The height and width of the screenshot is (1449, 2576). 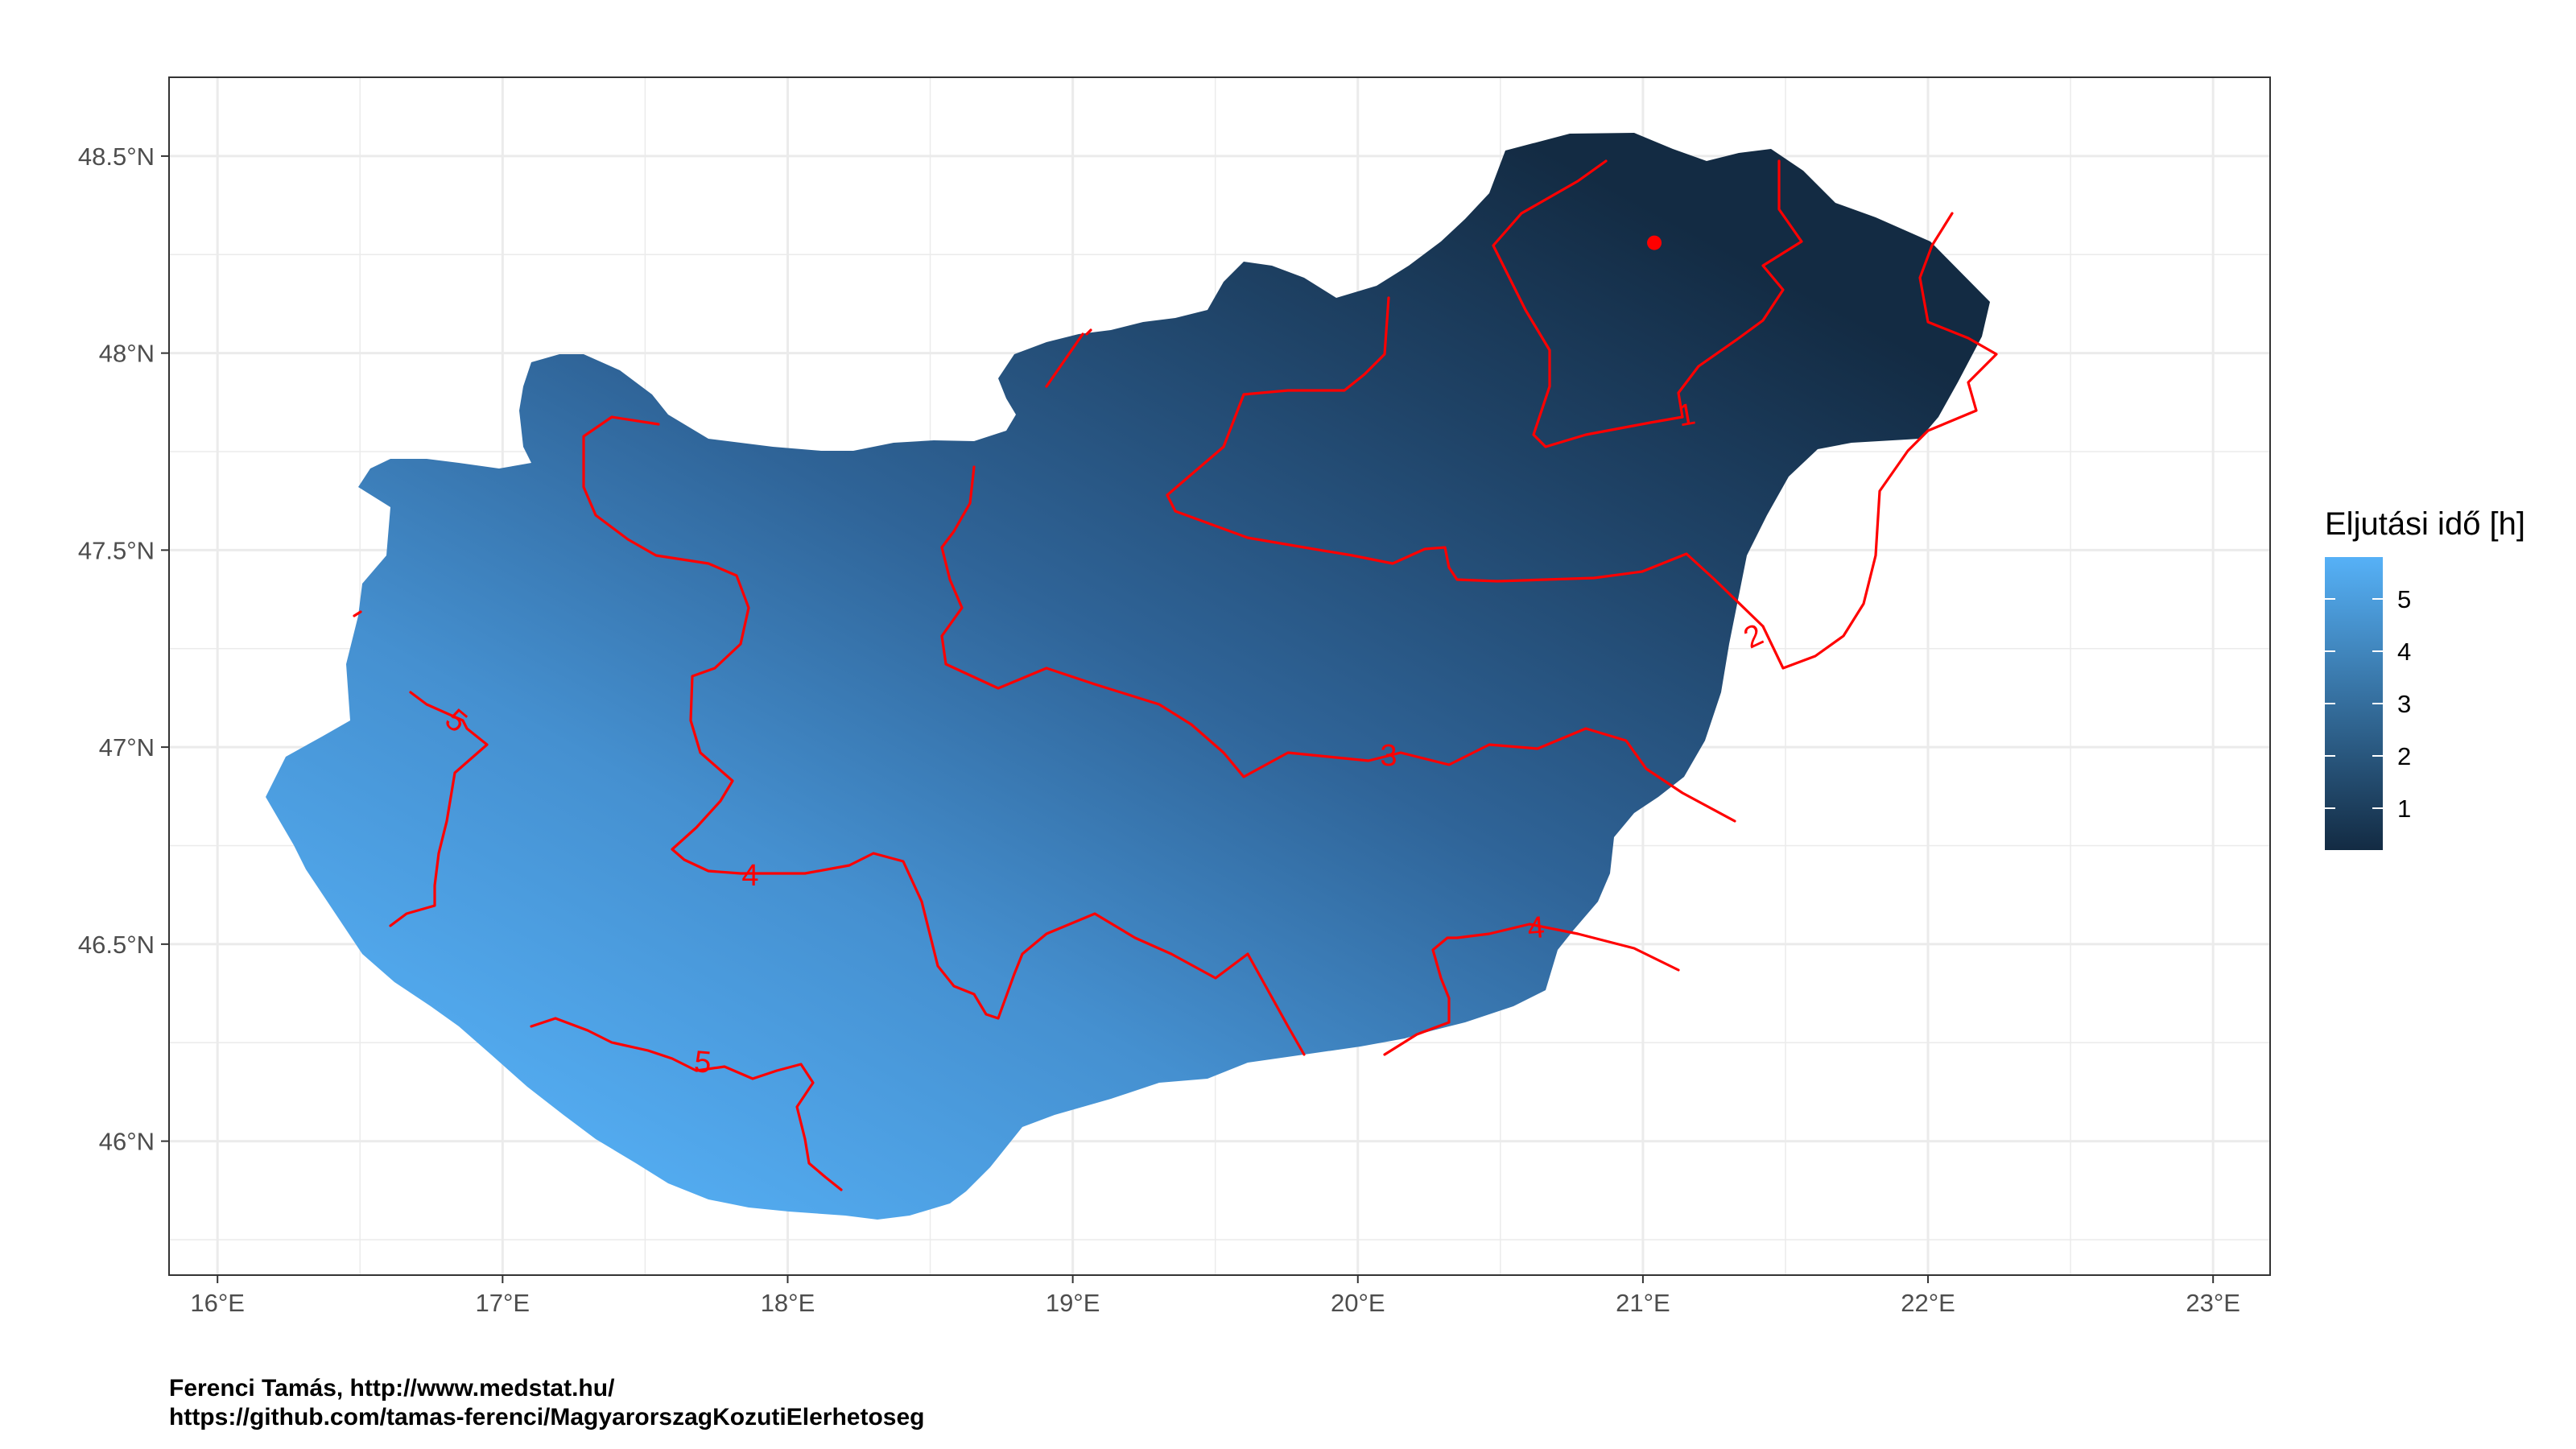 What do you see at coordinates (1643, 1303) in the screenshot?
I see `x-axis-tick-label: 21°E` at bounding box center [1643, 1303].